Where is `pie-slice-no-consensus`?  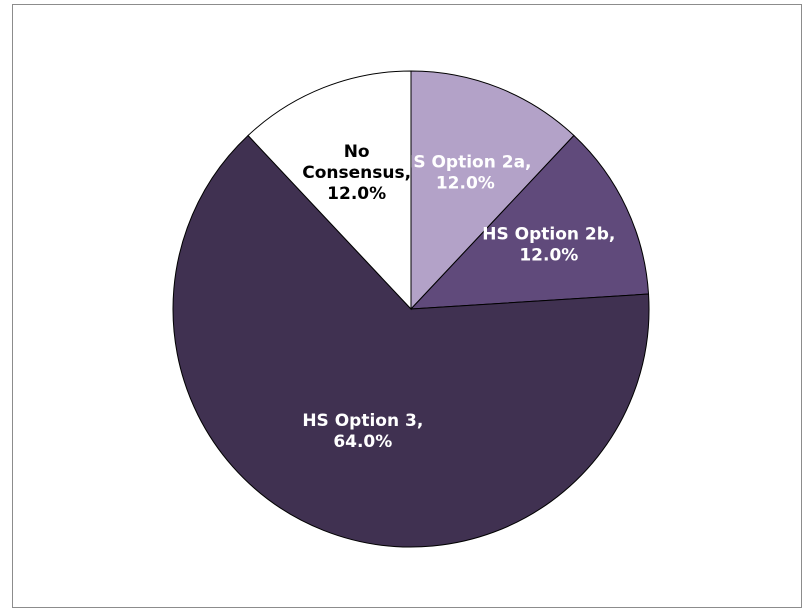 pie-slice-no-consensus is located at coordinates (329, 190).